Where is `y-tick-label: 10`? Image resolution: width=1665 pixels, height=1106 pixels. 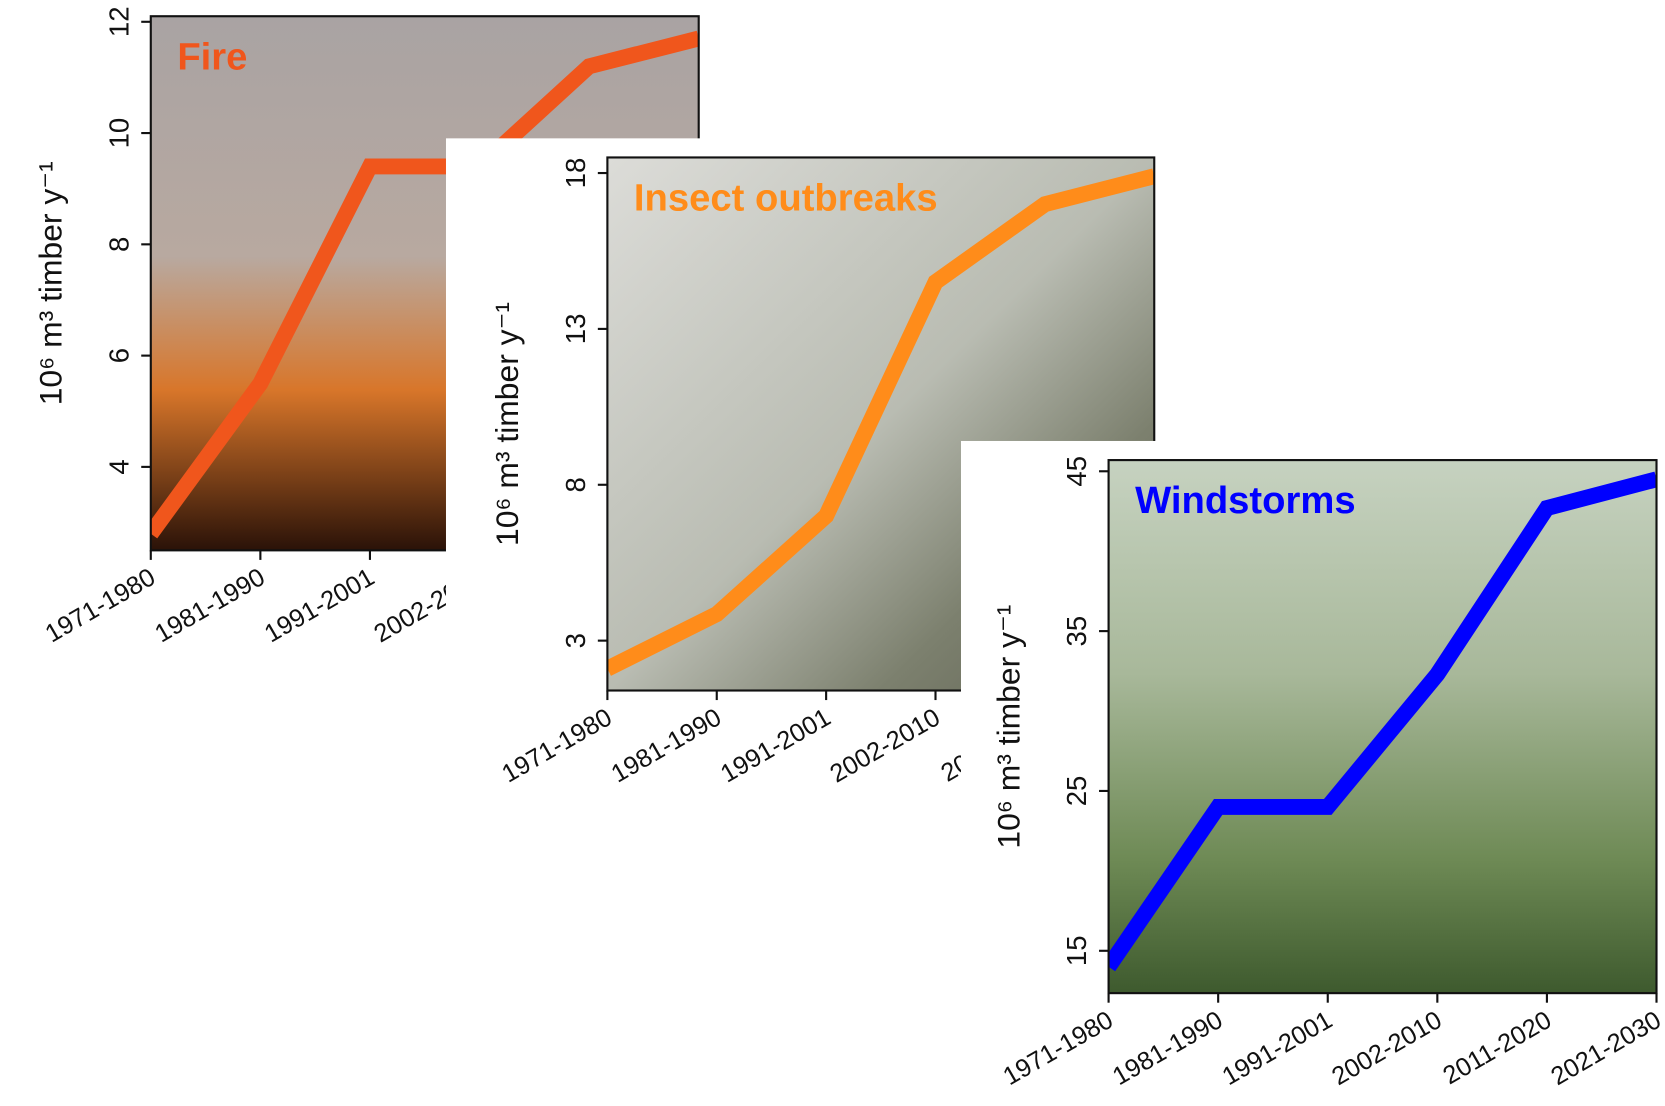 y-tick-label: 10 is located at coordinates (118, 133).